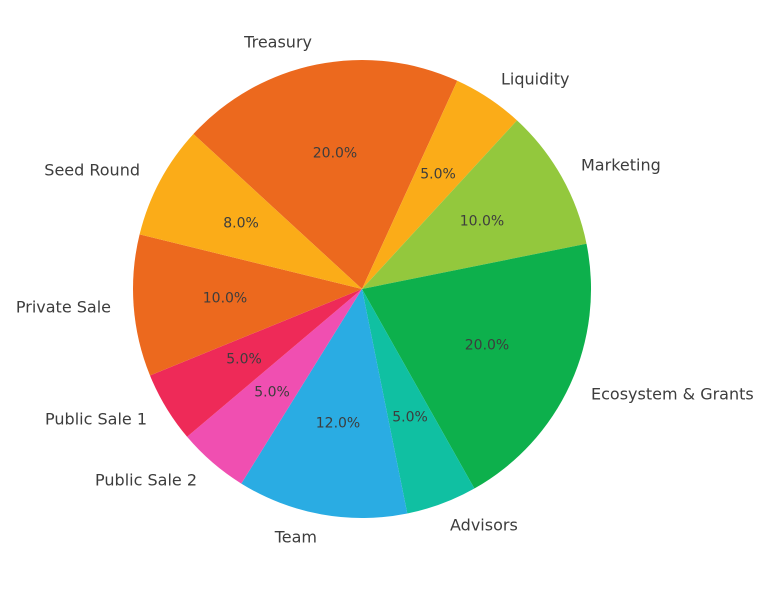  Describe the element at coordinates (439, 184) in the screenshot. I see `pie-slice-liquidity` at that location.